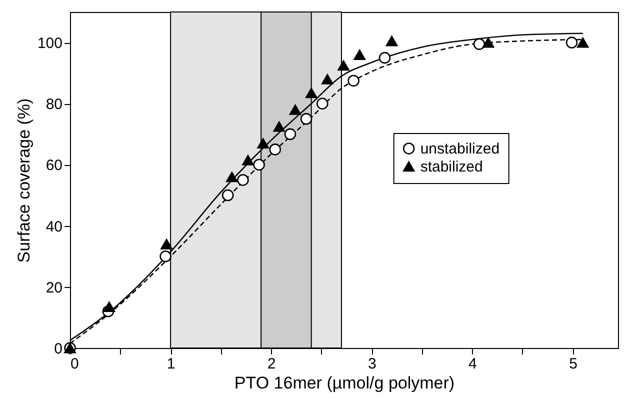 The image size is (629, 401). I want to click on y-tick-label: 80, so click(54, 105).